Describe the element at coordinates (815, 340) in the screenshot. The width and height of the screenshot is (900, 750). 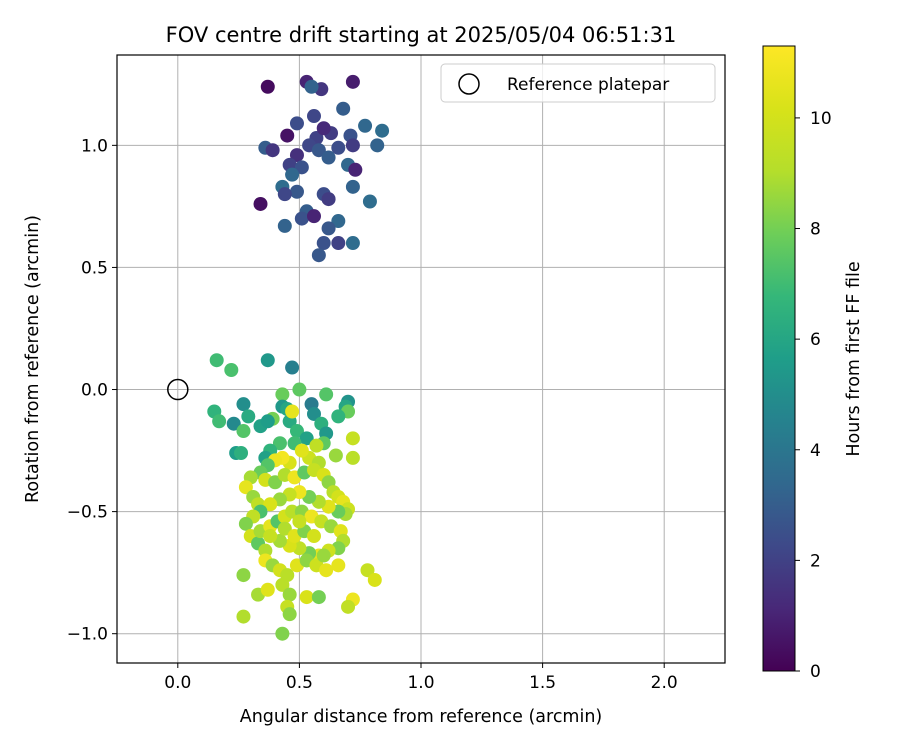
I see `colorbar-tick-label: 6` at that location.